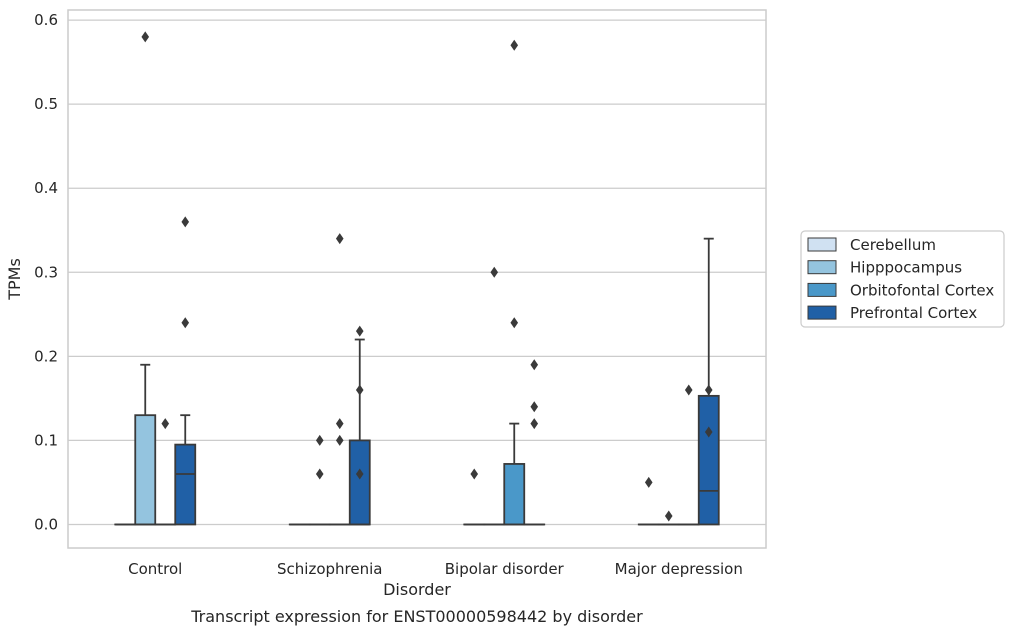 This screenshot has width=1014, height=634. Describe the element at coordinates (906, 268) in the screenshot. I see `legend-label: Hipppocampus` at that location.